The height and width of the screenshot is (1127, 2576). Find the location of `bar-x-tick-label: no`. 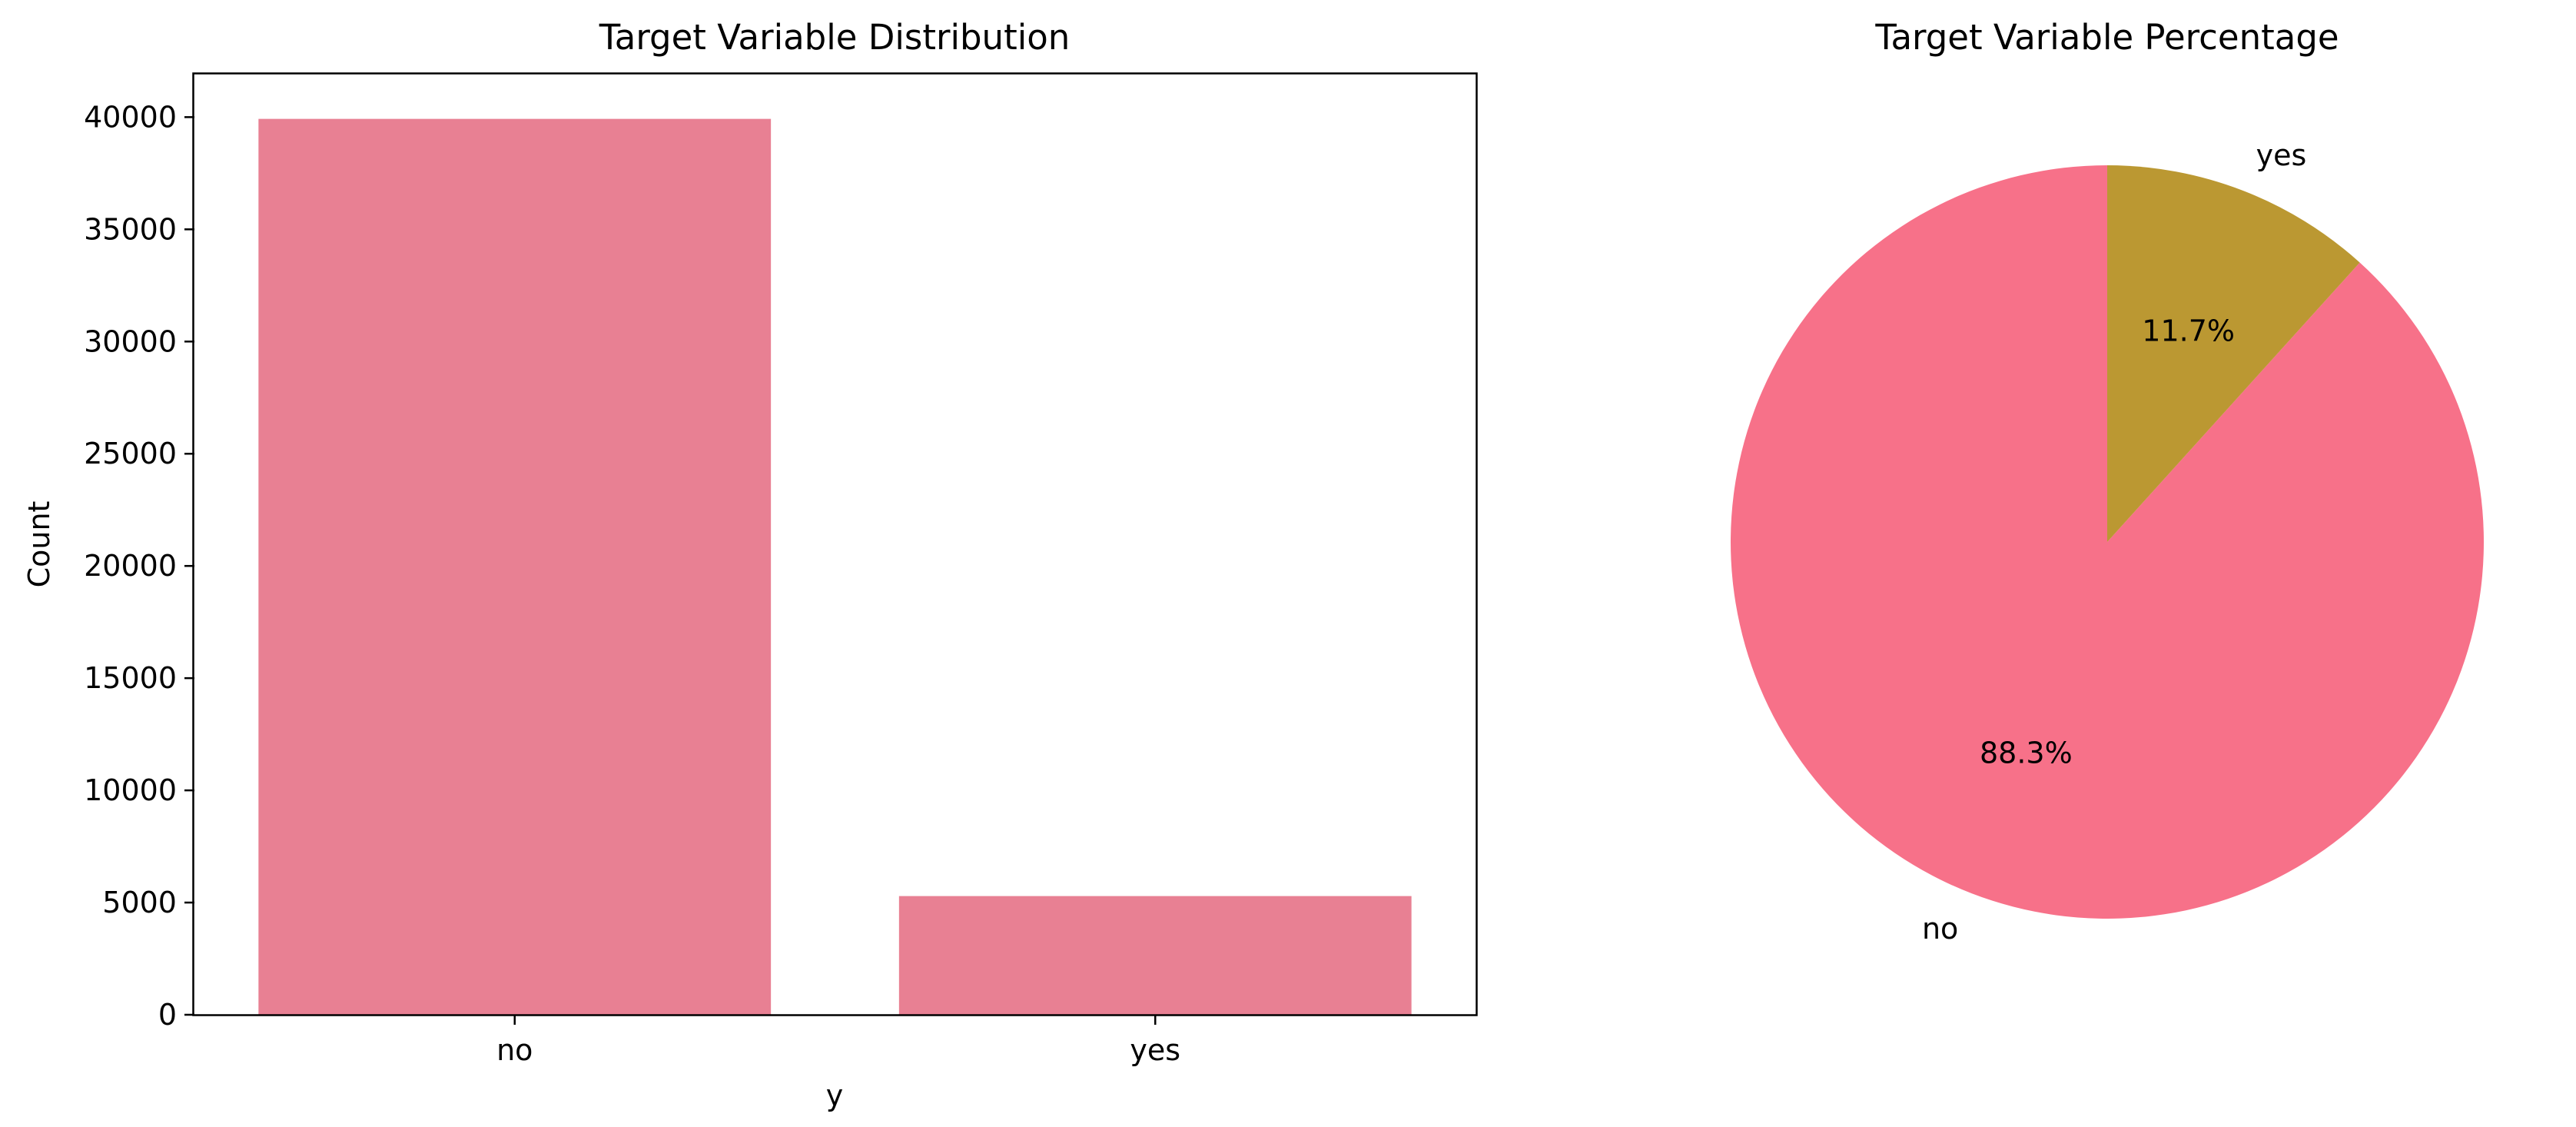

bar-x-tick-label: no is located at coordinates (514, 1050).